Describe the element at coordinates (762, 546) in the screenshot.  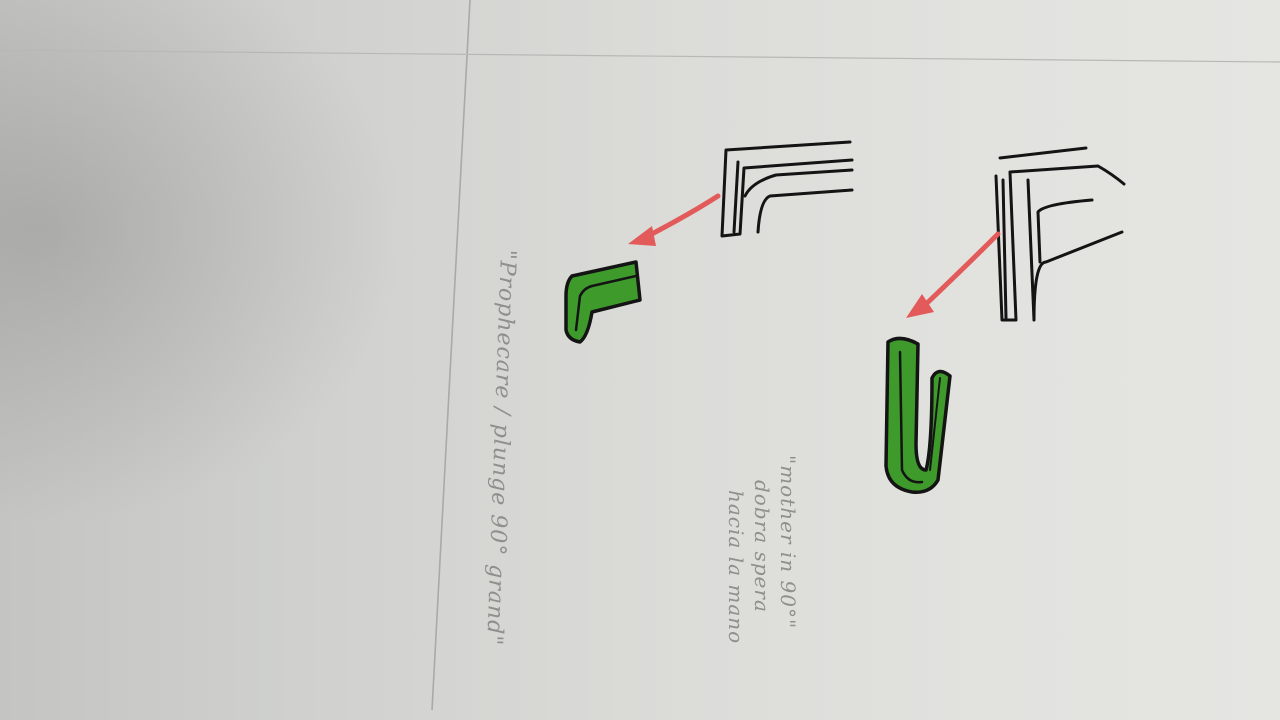
I see `pencil-note-right-line-2: dobra spera` at that location.